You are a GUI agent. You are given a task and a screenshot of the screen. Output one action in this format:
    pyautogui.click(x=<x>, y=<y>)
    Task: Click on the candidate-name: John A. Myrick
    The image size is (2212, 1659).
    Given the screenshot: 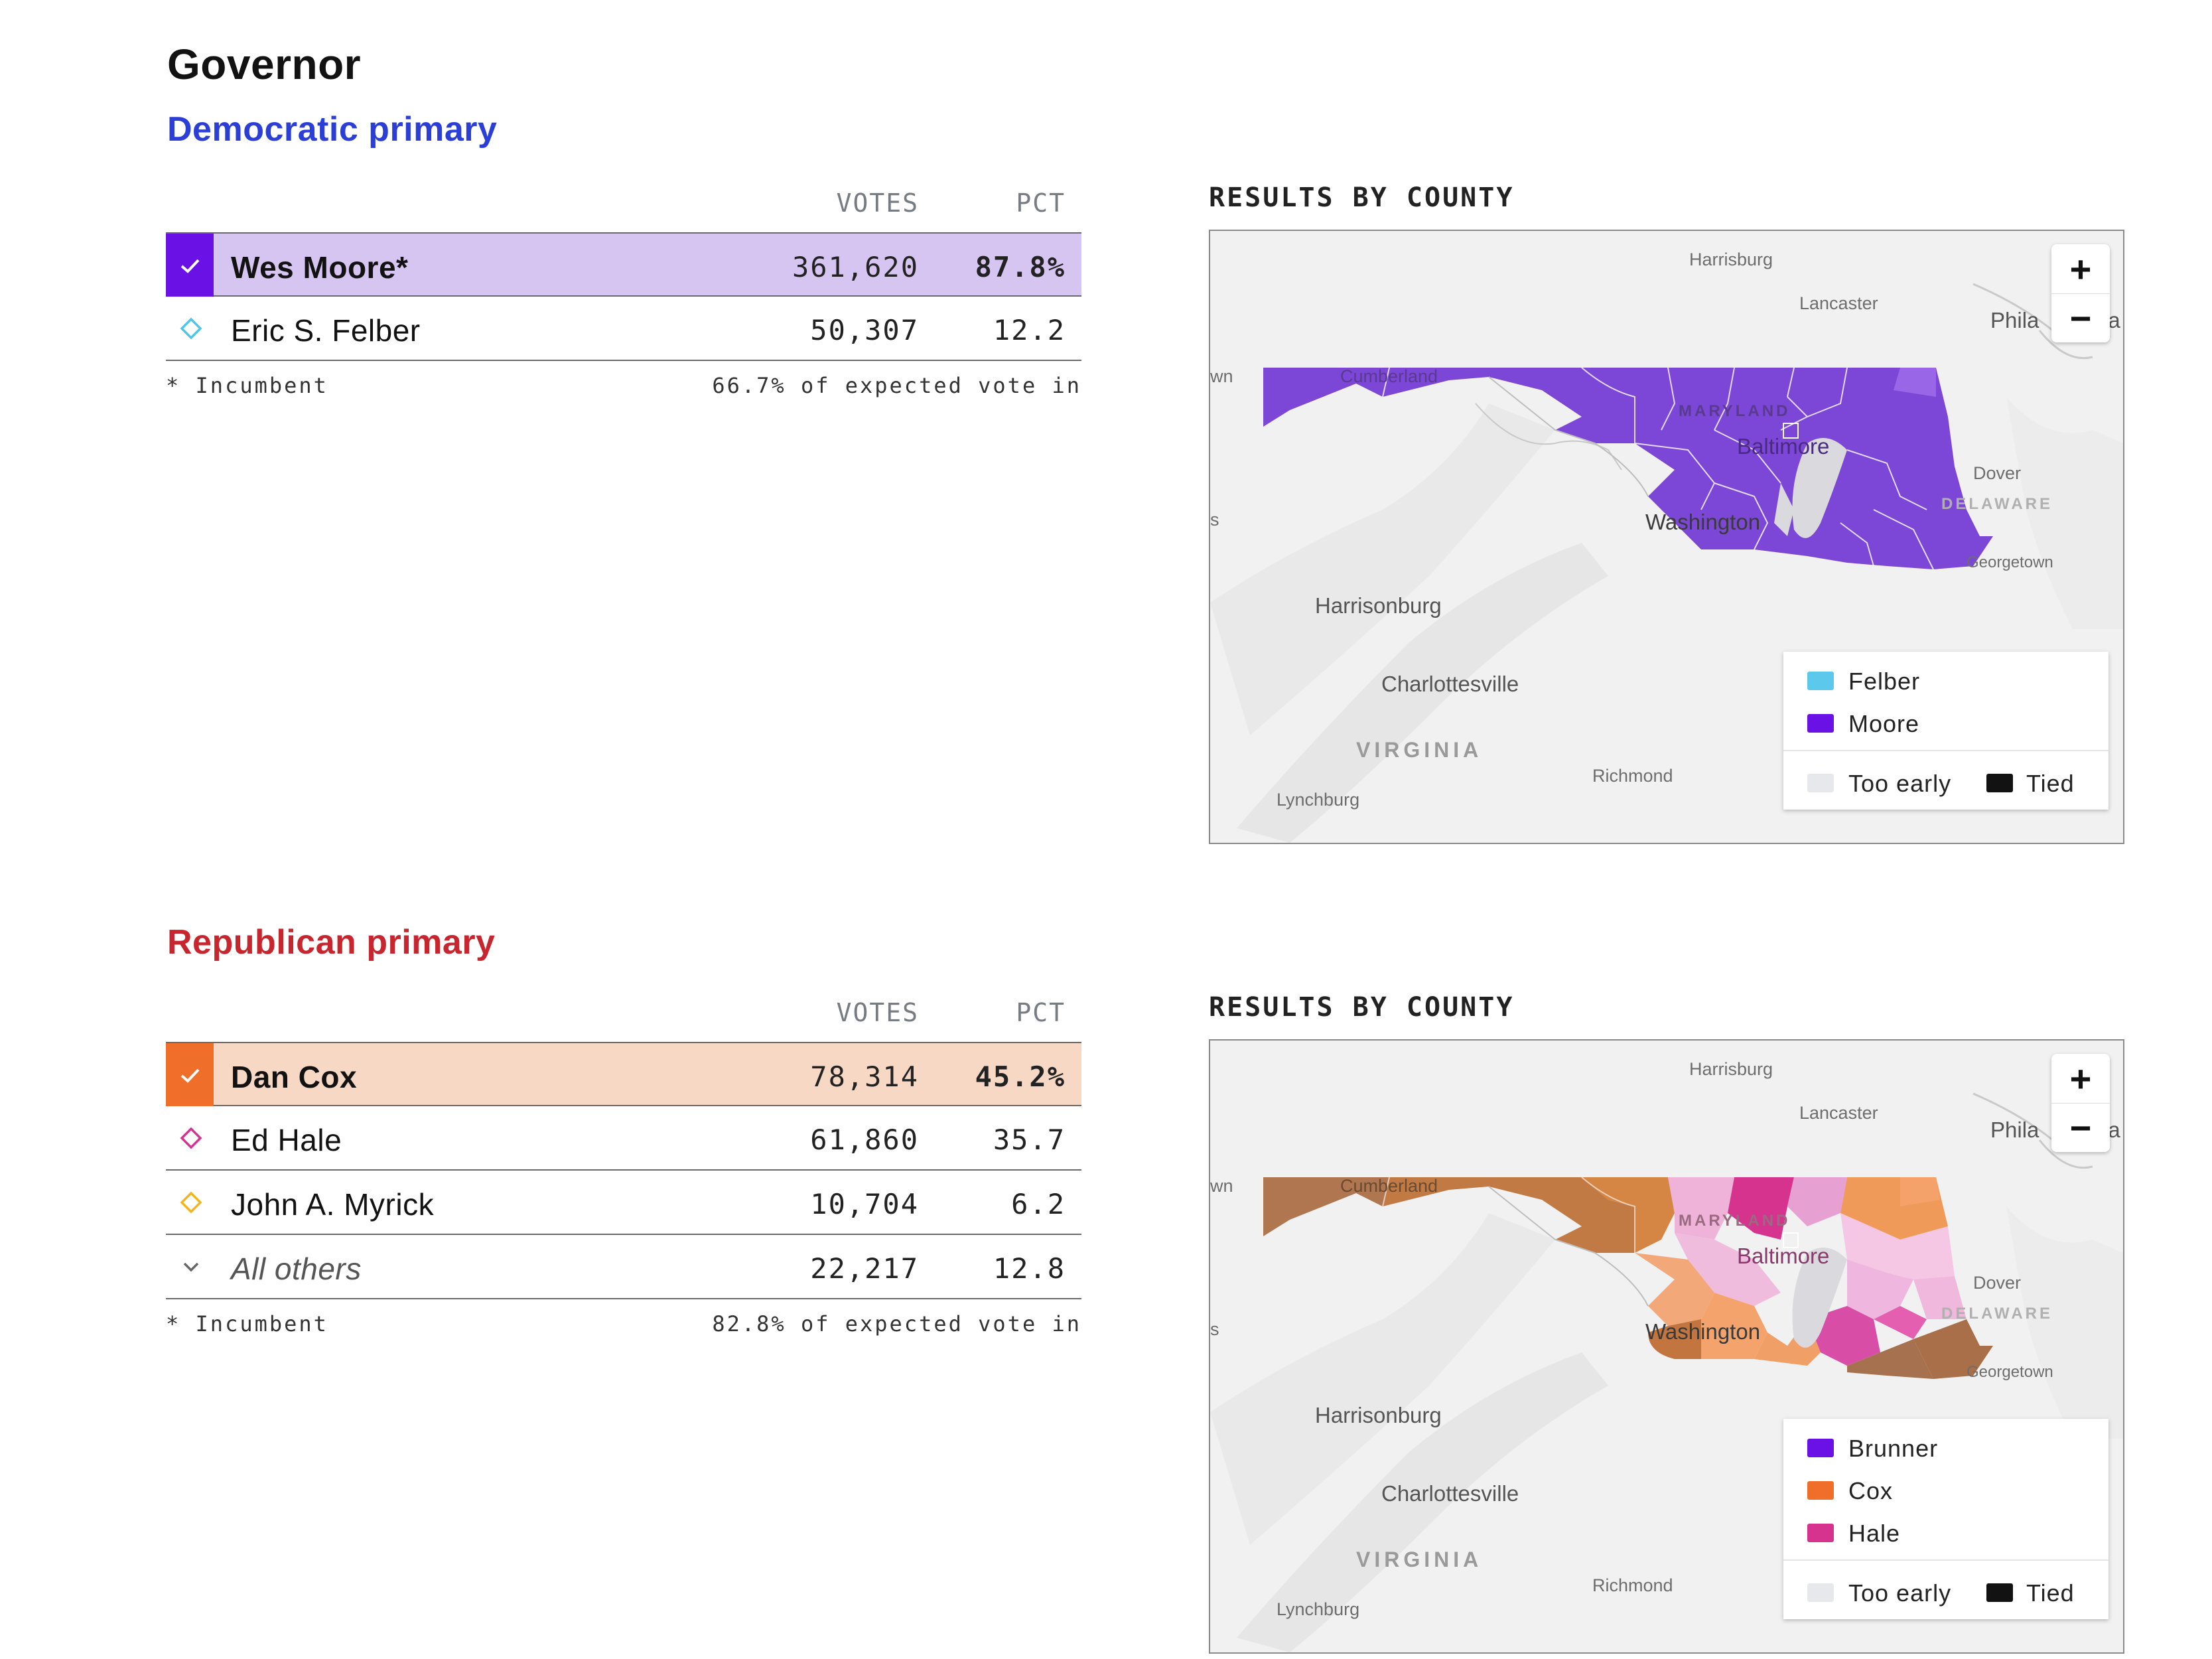 What is the action you would take?
    pyautogui.click(x=333, y=1204)
    